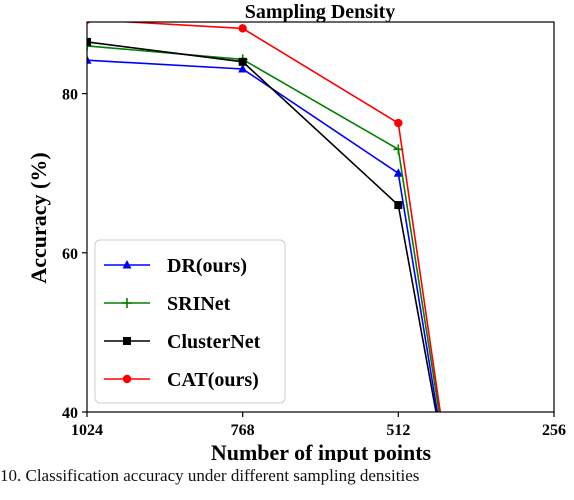 This screenshot has height=500, width=574. What do you see at coordinates (207, 266) in the screenshot?
I see `legend-label-dr-ours: DR(ours)` at bounding box center [207, 266].